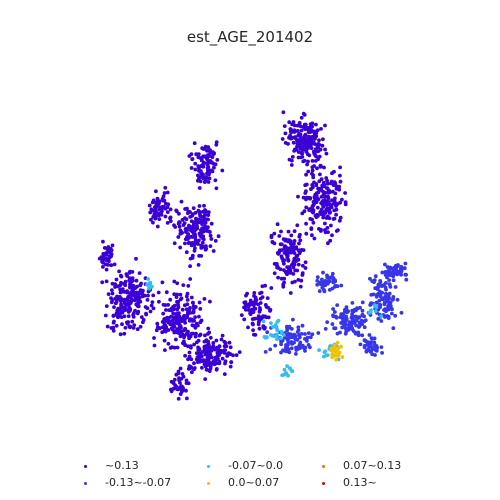  I want to click on legend-label-5: 0.07~0.13, so click(372, 465).